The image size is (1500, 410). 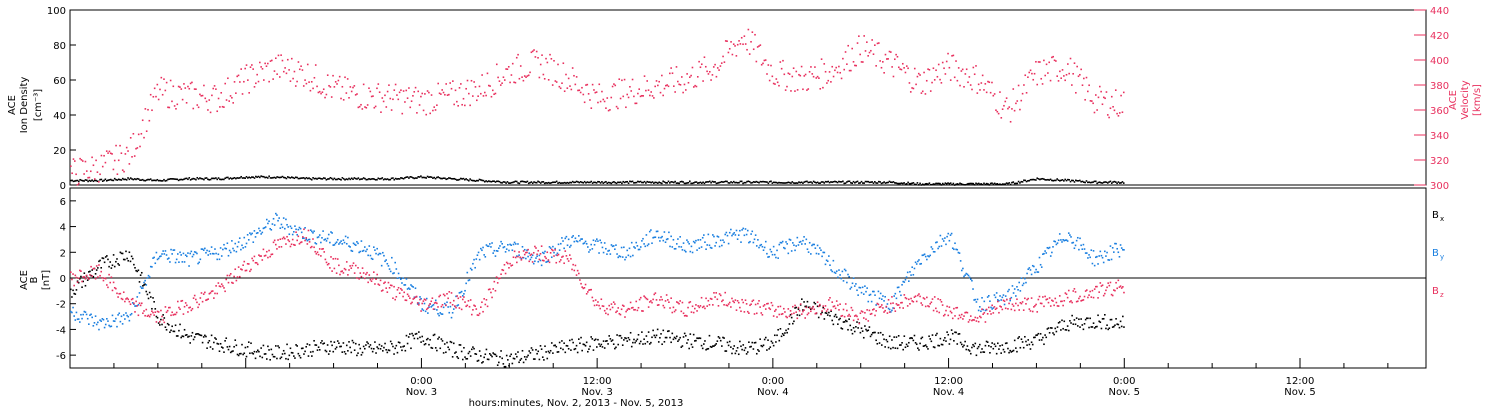 I want to click on top-left-tick-label: 100, so click(x=56, y=11).